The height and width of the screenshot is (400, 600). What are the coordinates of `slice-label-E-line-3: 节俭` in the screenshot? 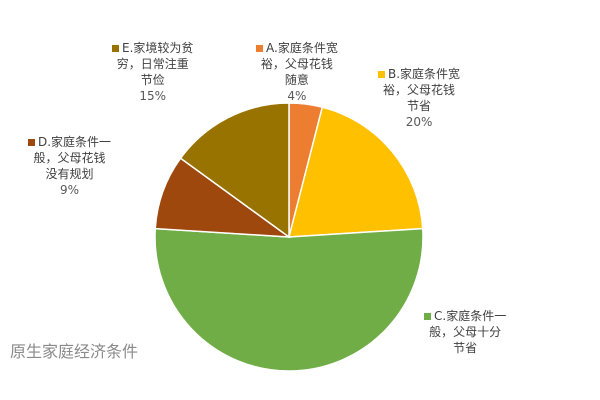 It's located at (152, 80).